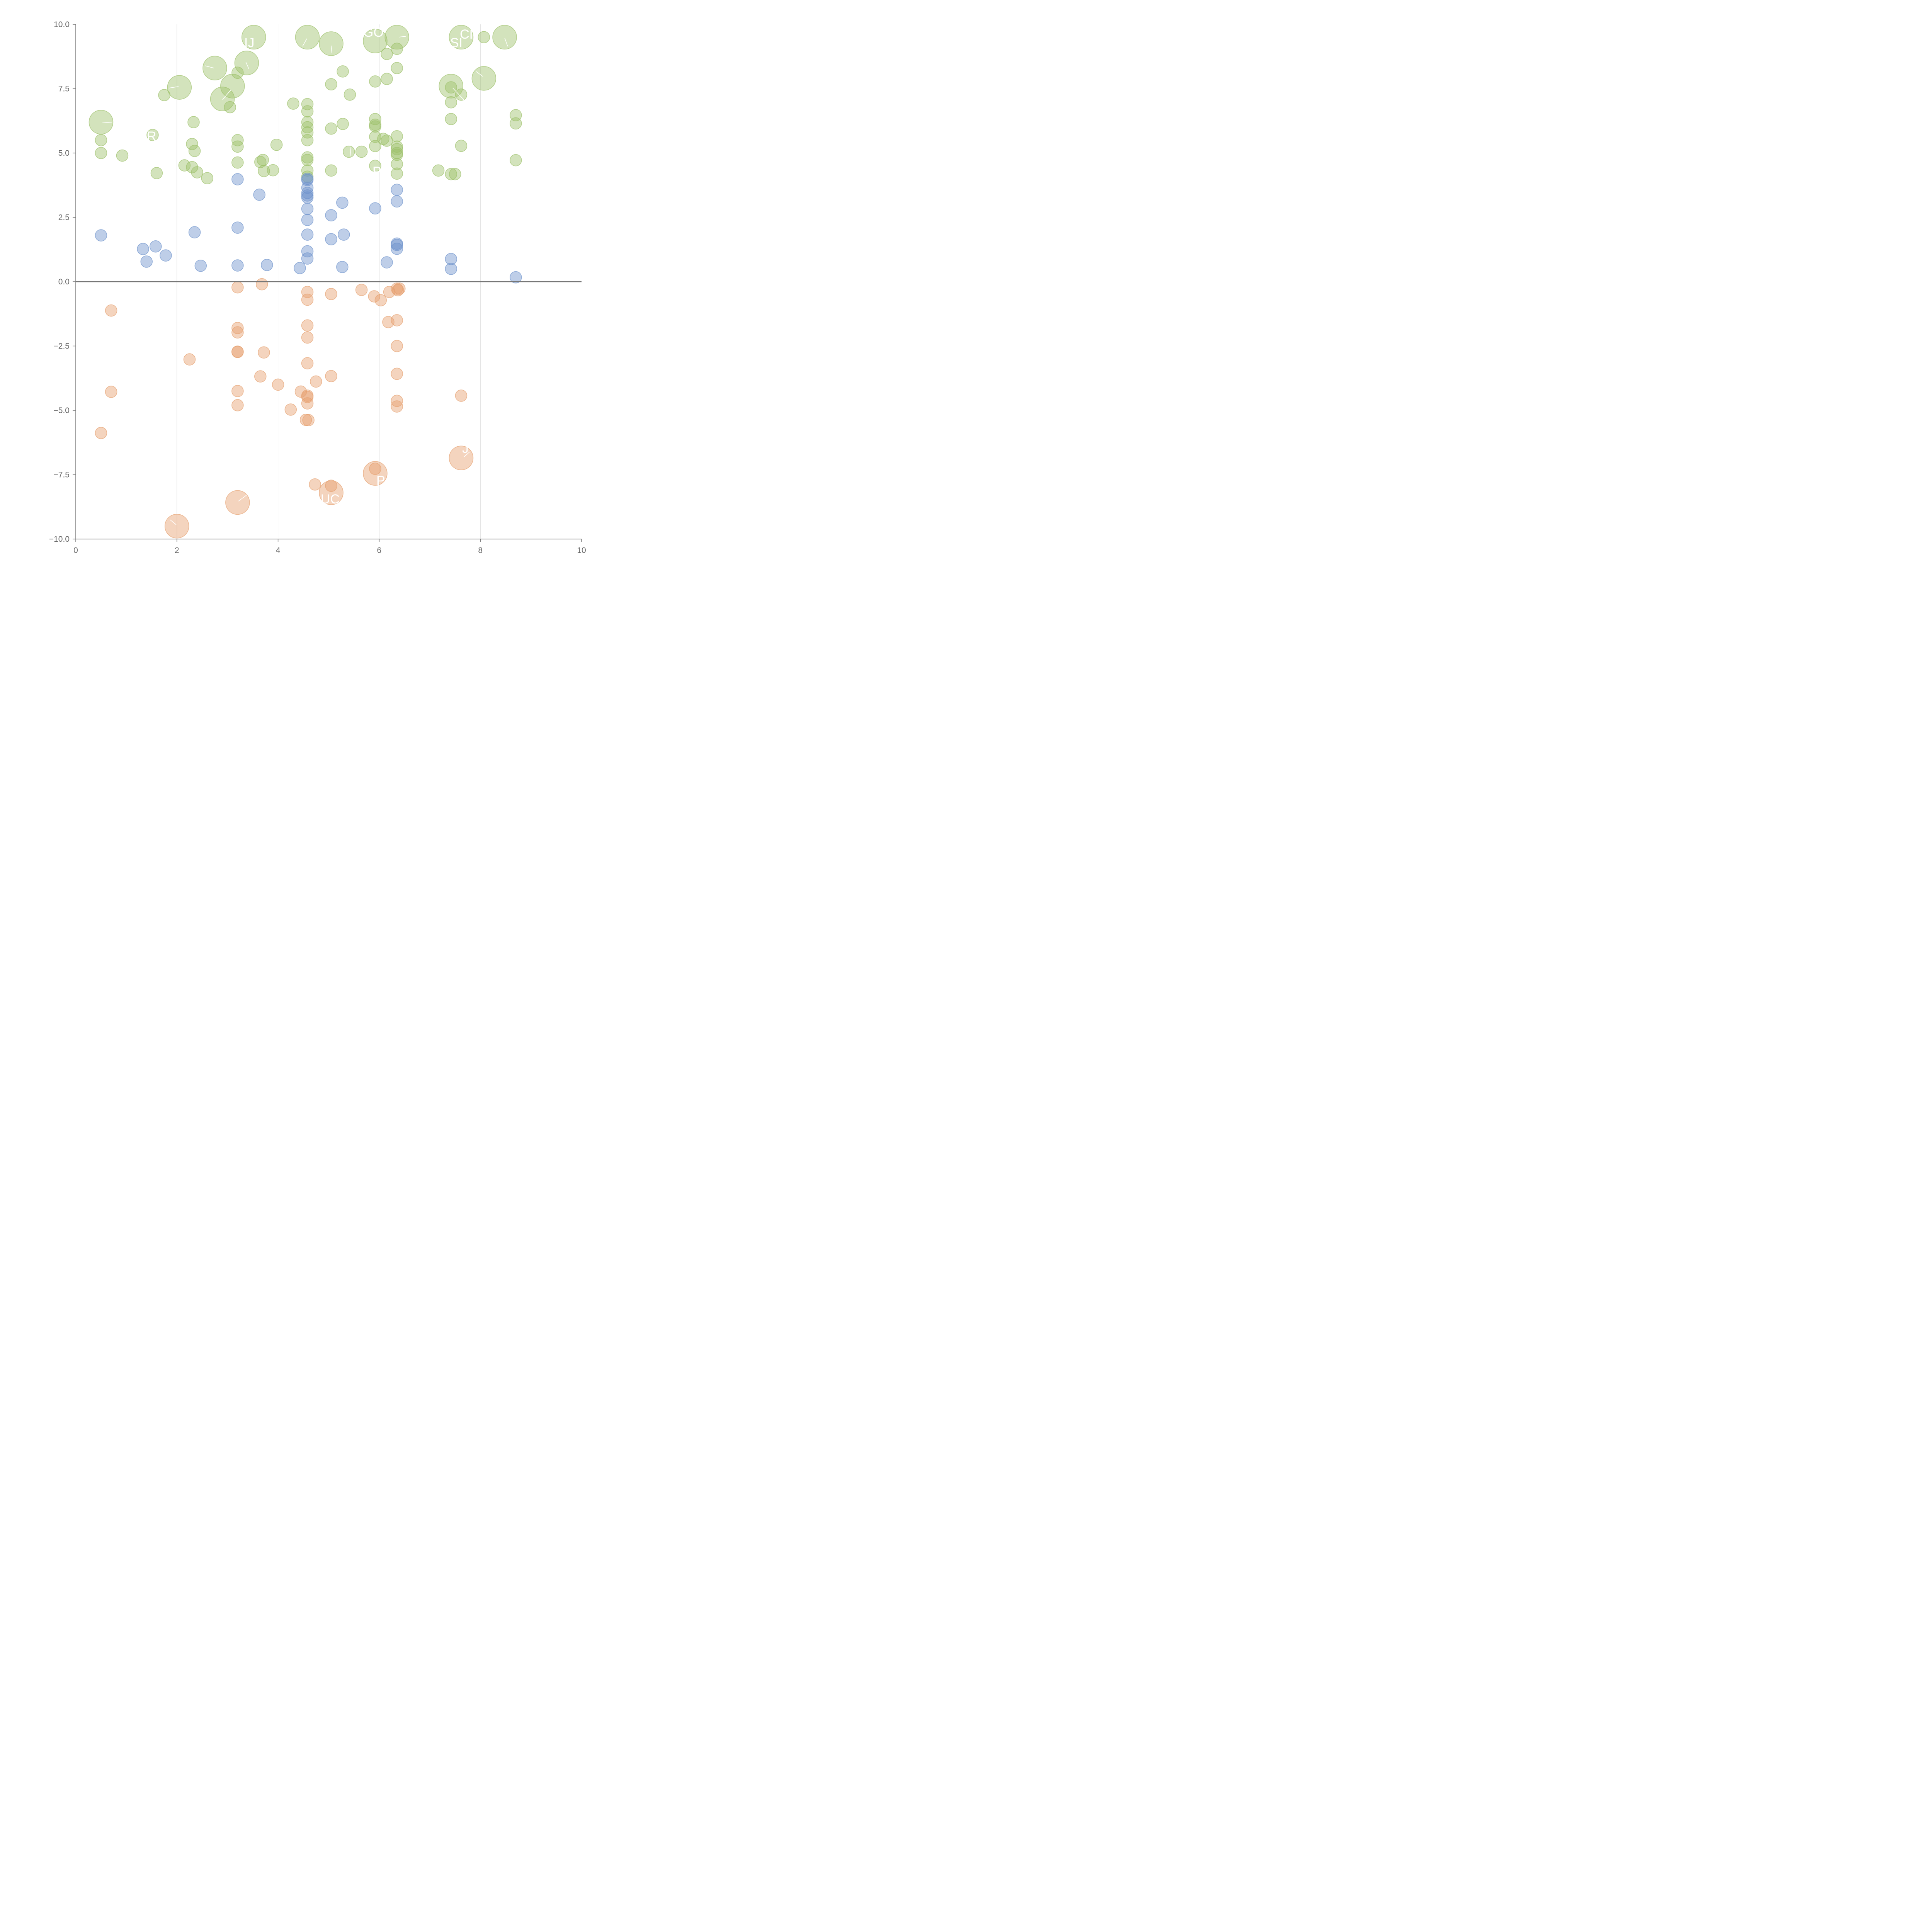  I want to click on x-tick-label: 0, so click(75, 550).